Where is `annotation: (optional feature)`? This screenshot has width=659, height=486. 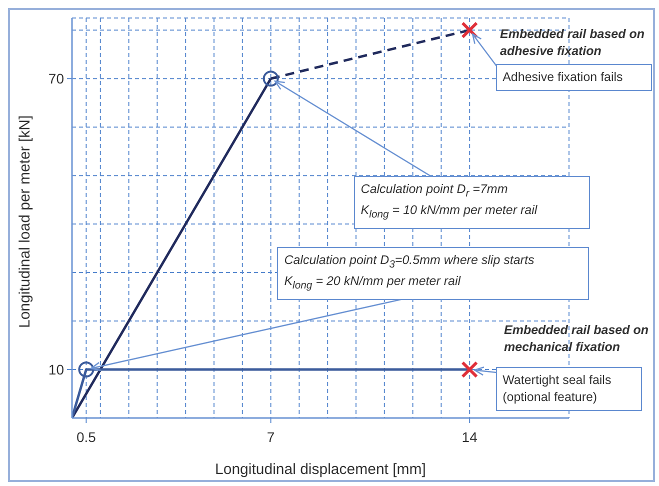
annotation: (optional feature) is located at coordinates (550, 397).